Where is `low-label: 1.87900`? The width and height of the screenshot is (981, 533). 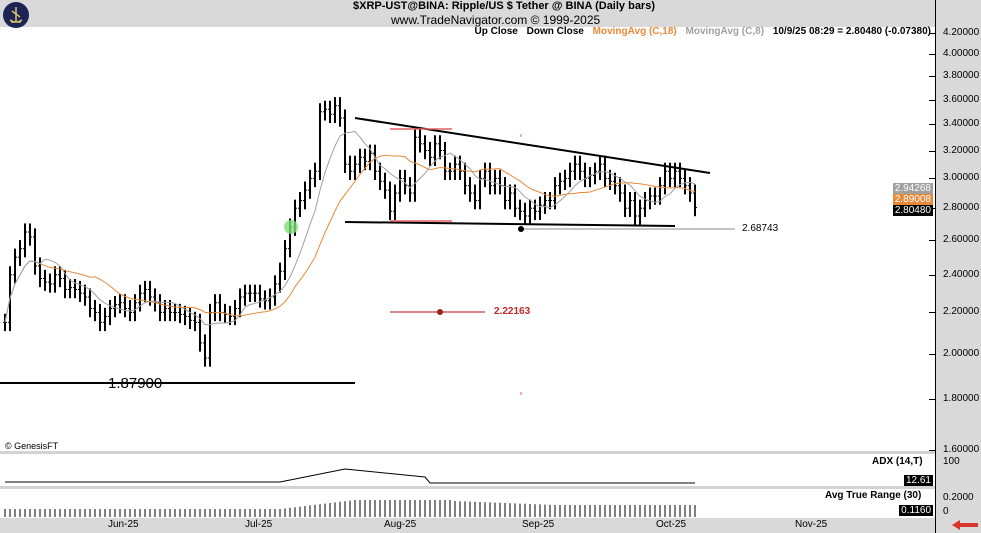 low-label: 1.87900 is located at coordinates (135, 383).